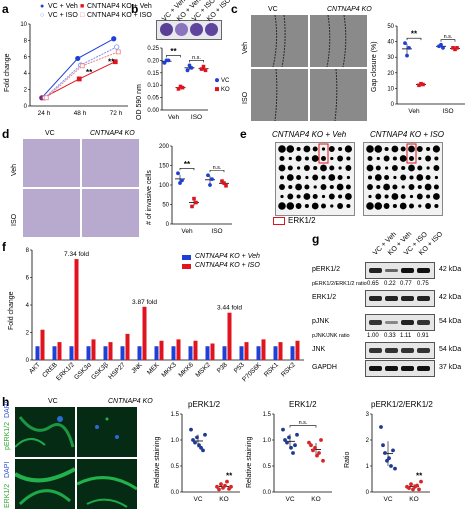 This screenshot has height=510, width=474. Describe the element at coordinates (252, 372) in the screenshot. I see `f-xtick-label: P70S6K` at that location.